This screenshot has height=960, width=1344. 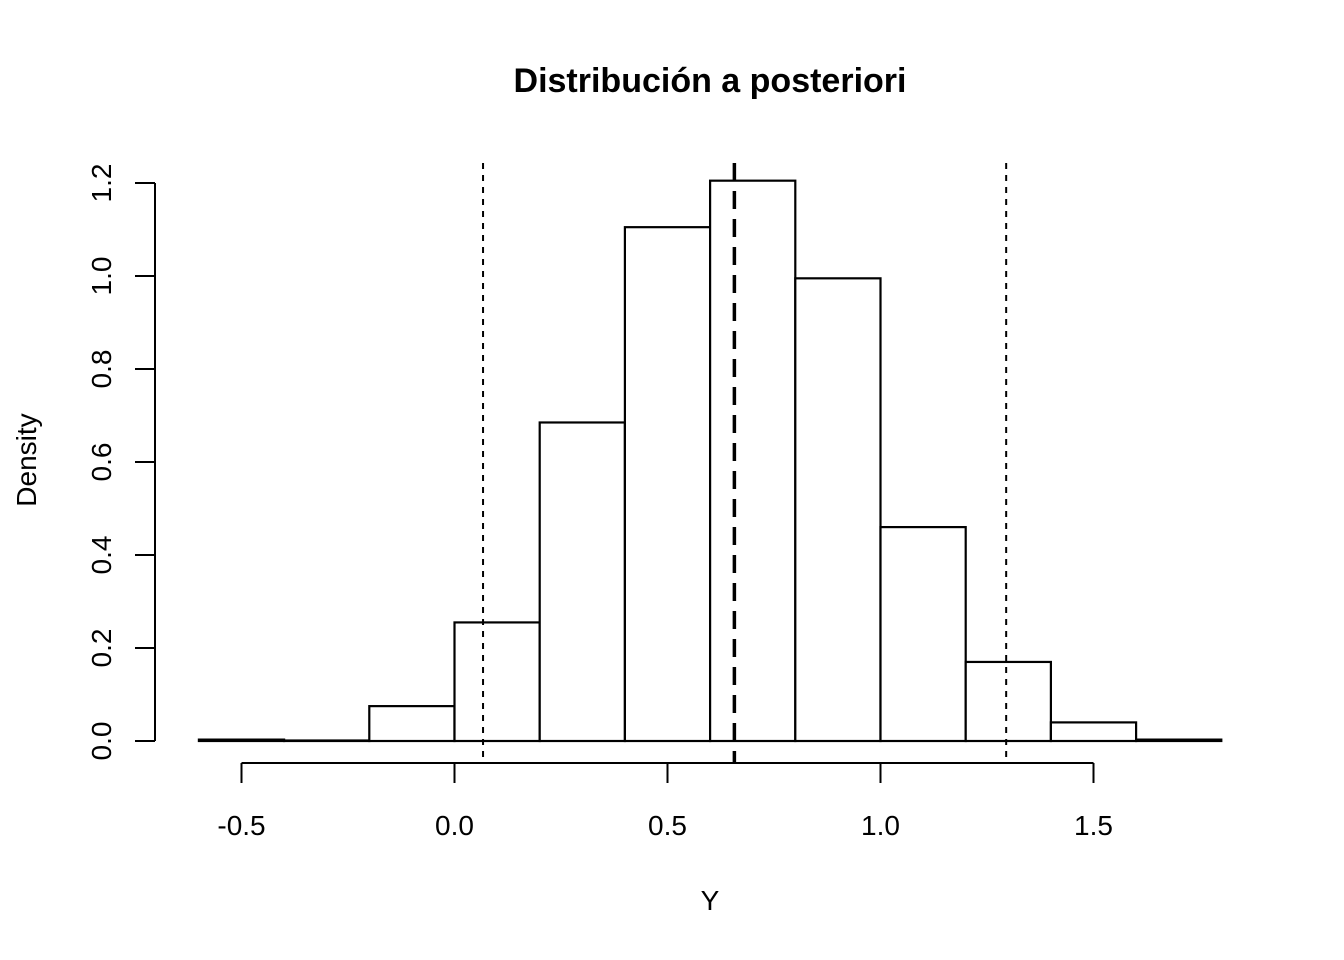 What do you see at coordinates (101, 276) in the screenshot?
I see `y-tick-label-5: 1.0` at bounding box center [101, 276].